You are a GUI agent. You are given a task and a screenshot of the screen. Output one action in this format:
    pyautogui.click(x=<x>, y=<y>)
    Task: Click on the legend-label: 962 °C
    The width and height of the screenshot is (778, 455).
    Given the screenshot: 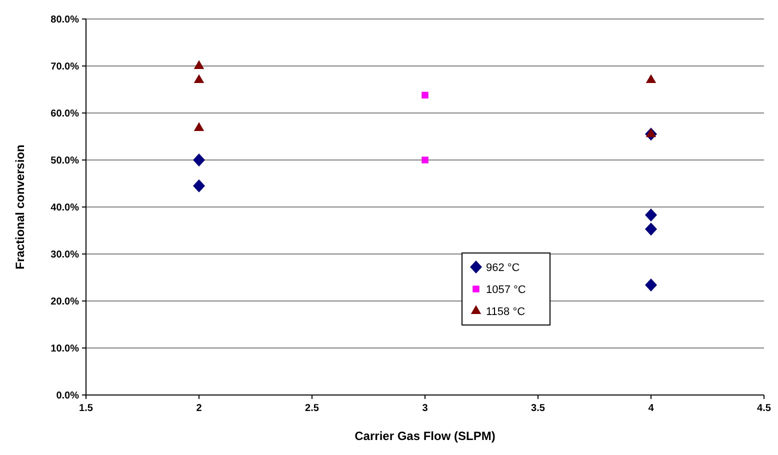 What is the action you would take?
    pyautogui.click(x=503, y=268)
    